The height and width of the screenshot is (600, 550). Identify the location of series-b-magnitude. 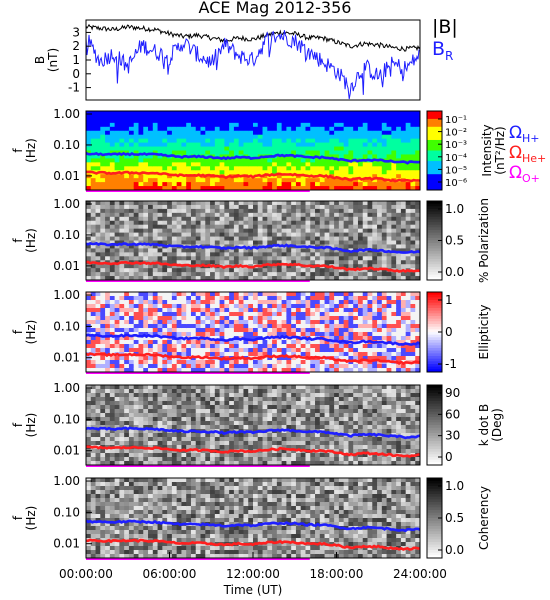
(253, 37).